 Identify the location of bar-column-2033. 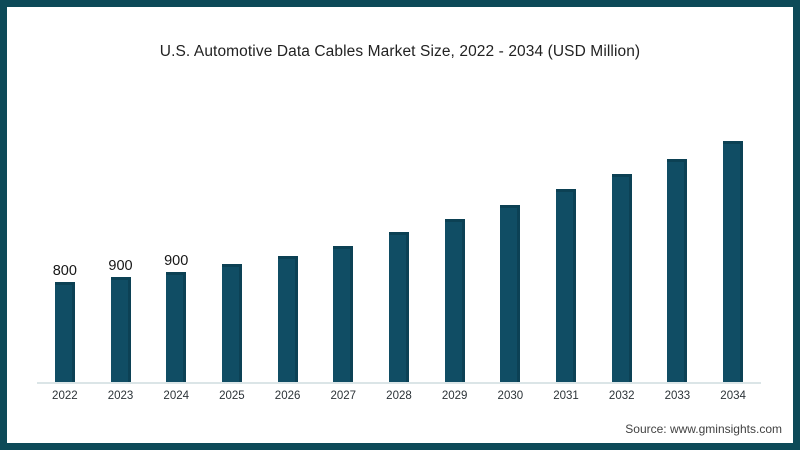
(678, 270).